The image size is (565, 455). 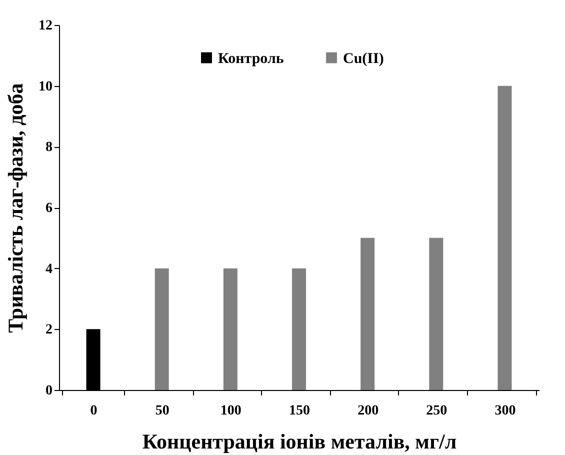 I want to click on legend-label: Контроль, so click(x=251, y=58).